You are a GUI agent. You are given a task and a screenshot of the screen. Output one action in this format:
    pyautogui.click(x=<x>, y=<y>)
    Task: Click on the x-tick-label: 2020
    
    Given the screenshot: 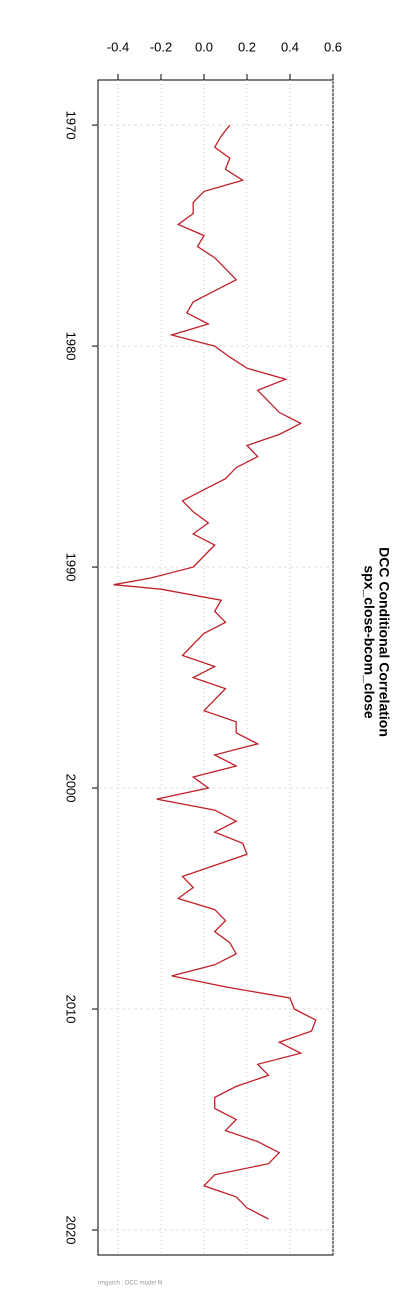 What is the action you would take?
    pyautogui.click(x=71, y=1230)
    